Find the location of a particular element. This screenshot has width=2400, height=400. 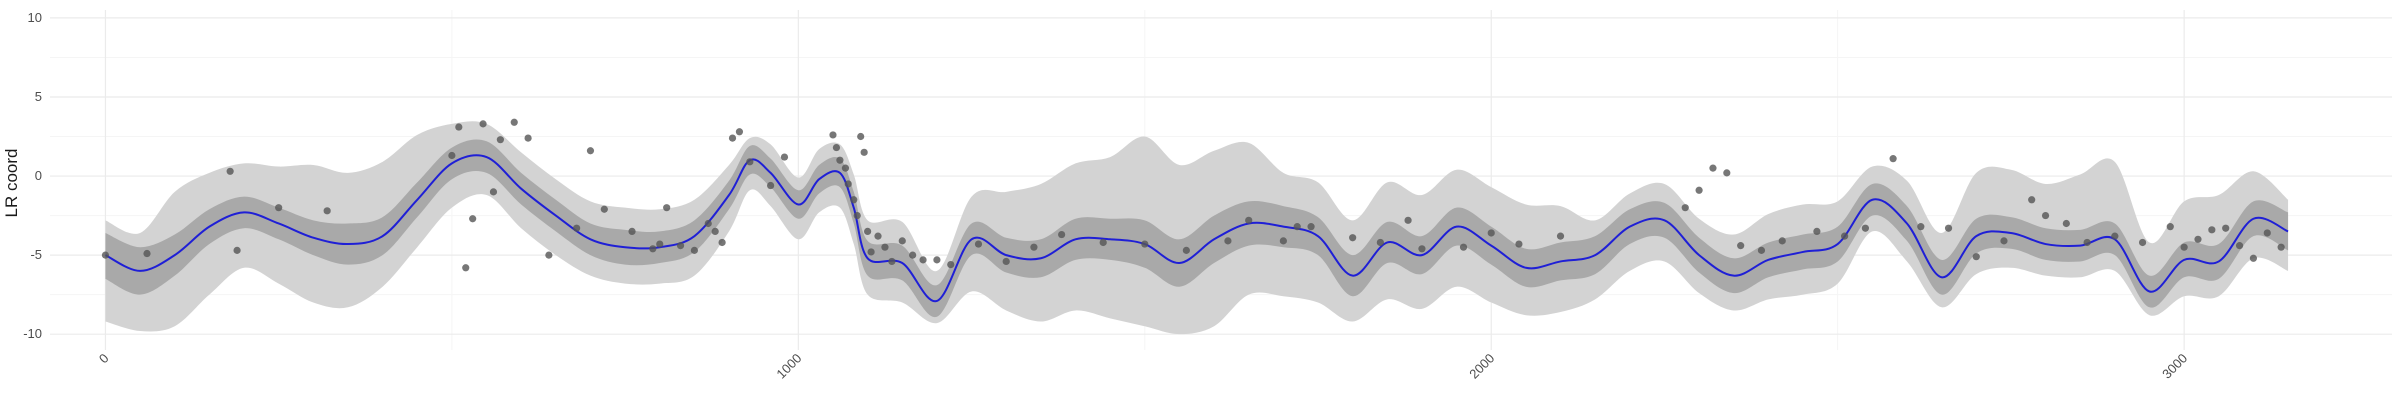

y-tick-label: 5 is located at coordinates (38, 96).